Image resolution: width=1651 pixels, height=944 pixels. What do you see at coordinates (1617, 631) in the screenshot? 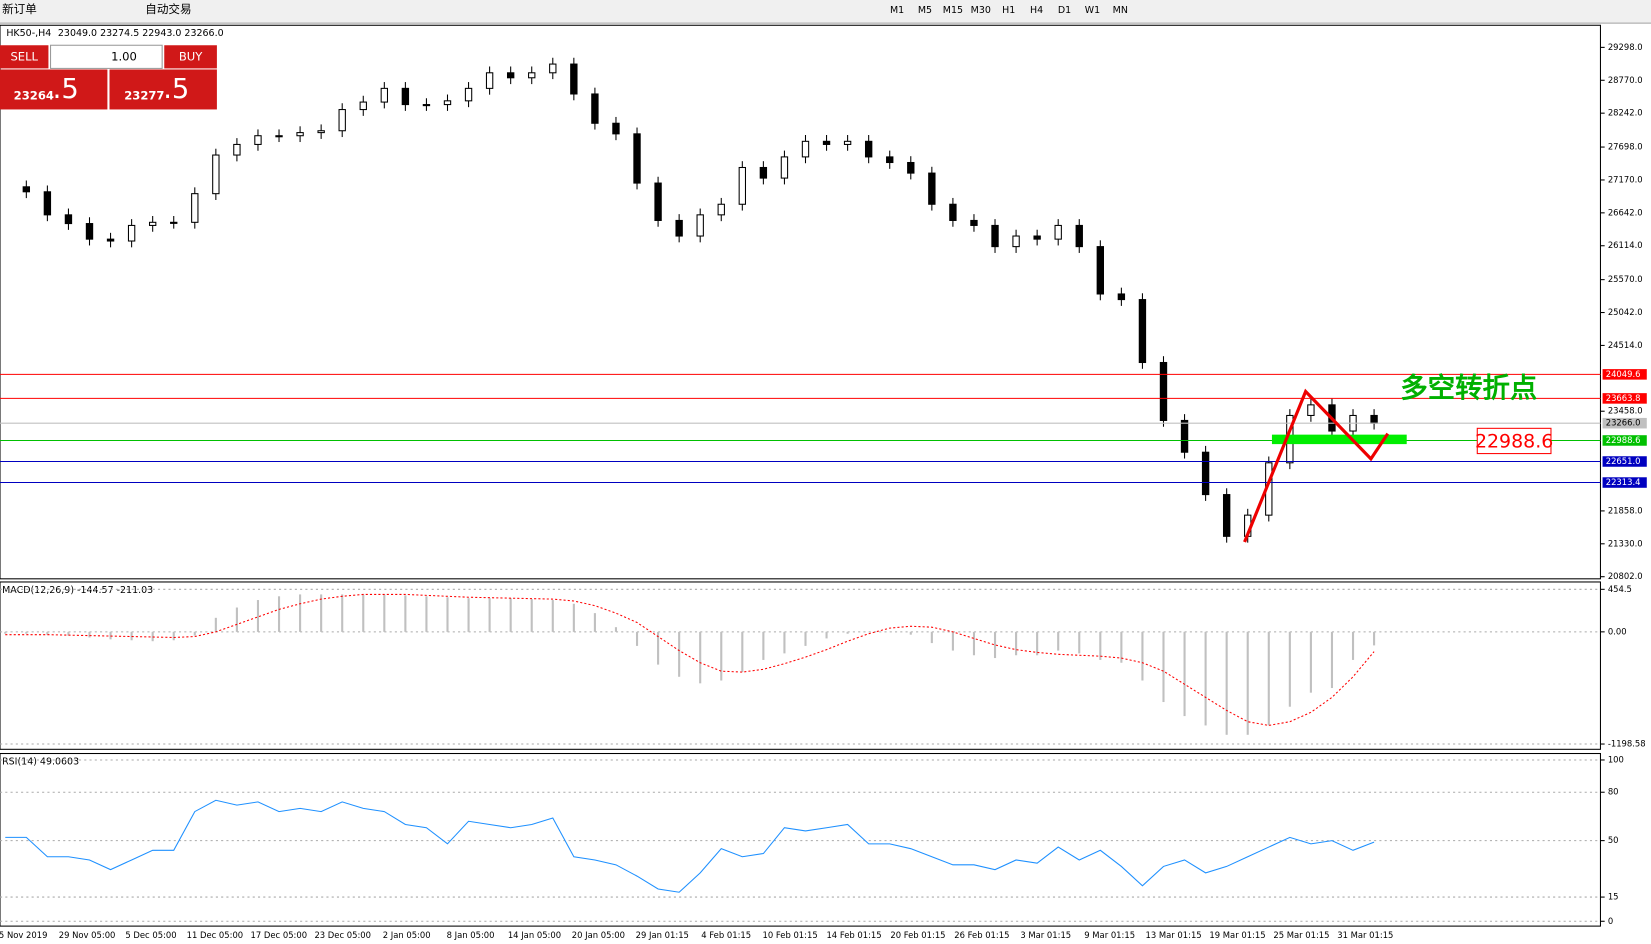
I see `y-tick-label: 0.00` at bounding box center [1617, 631].